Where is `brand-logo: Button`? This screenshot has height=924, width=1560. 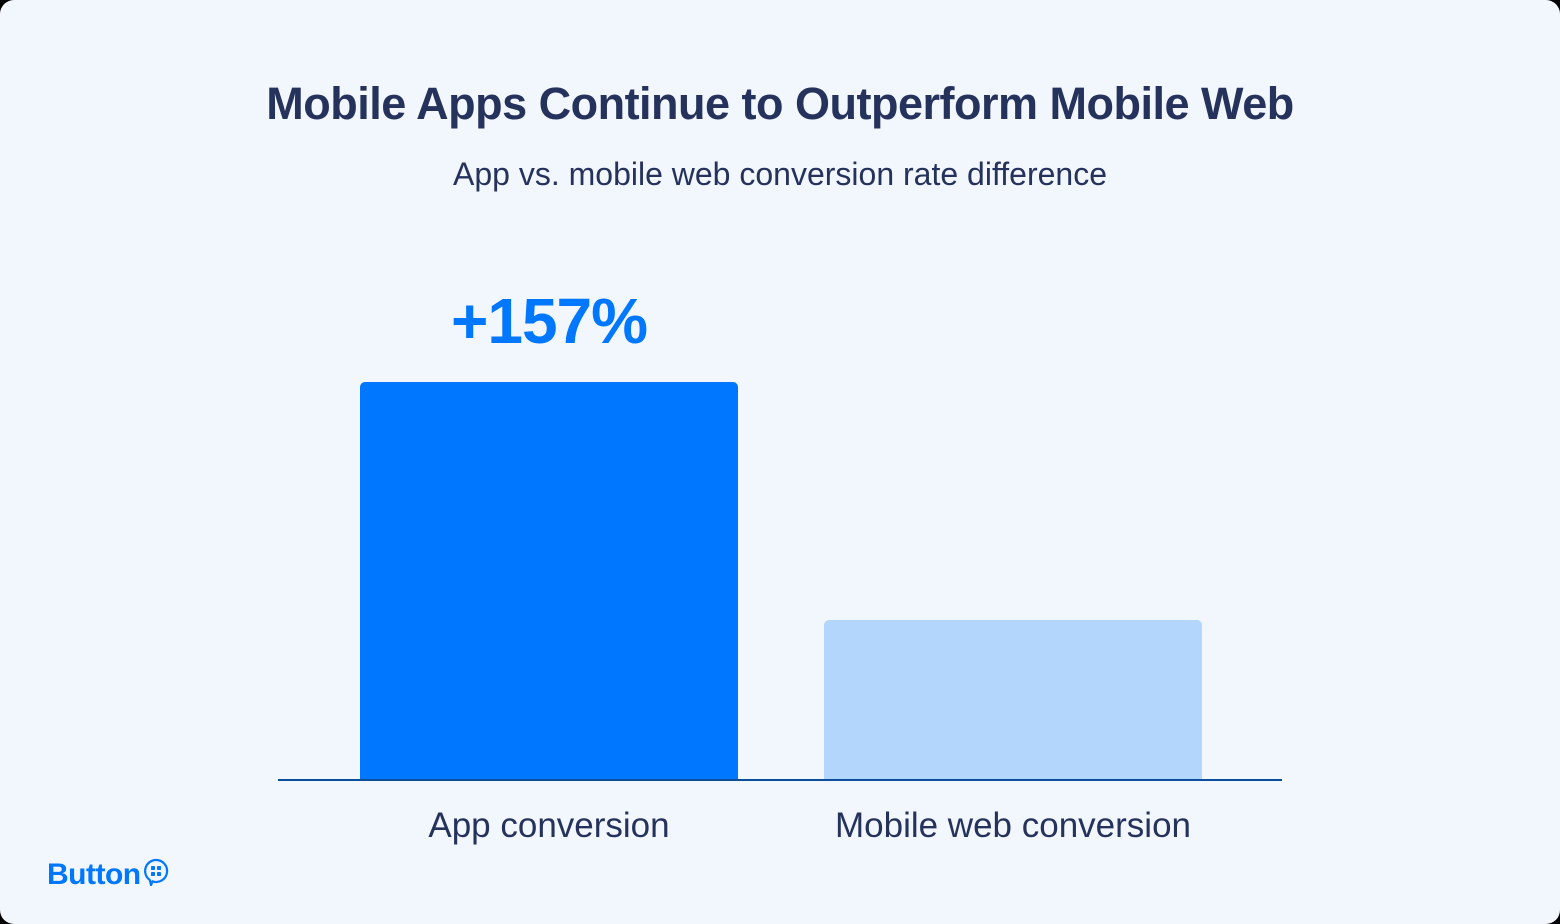
brand-logo: Button is located at coordinates (108, 875).